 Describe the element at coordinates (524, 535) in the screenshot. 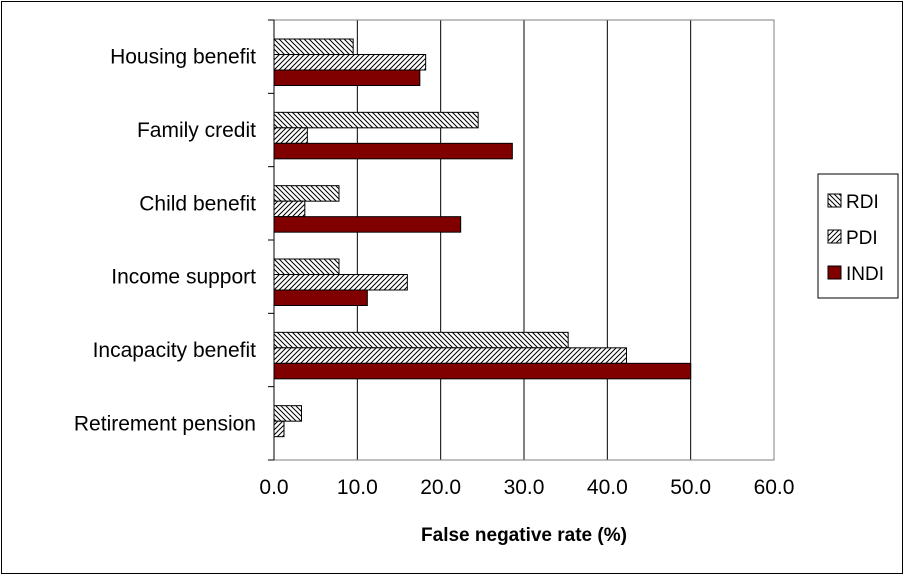

I see `x-axis-title: False negative rate (%)` at that location.